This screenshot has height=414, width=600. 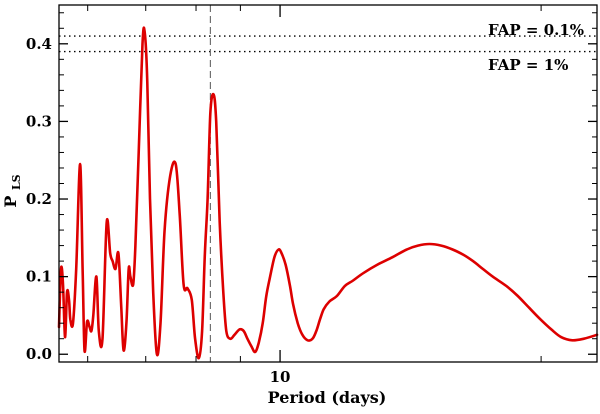 I want to click on x-axis-title: Period (days), so click(x=327, y=397).